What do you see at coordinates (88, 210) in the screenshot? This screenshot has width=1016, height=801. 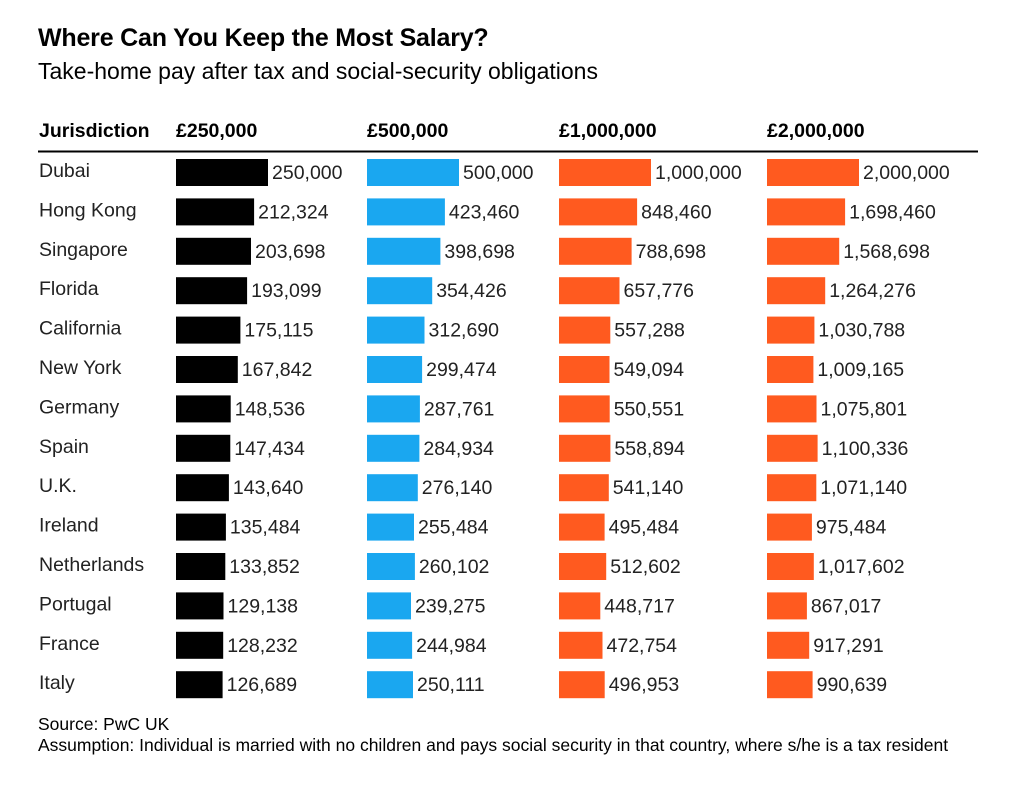 I see `category-label: Hong Kong` at bounding box center [88, 210].